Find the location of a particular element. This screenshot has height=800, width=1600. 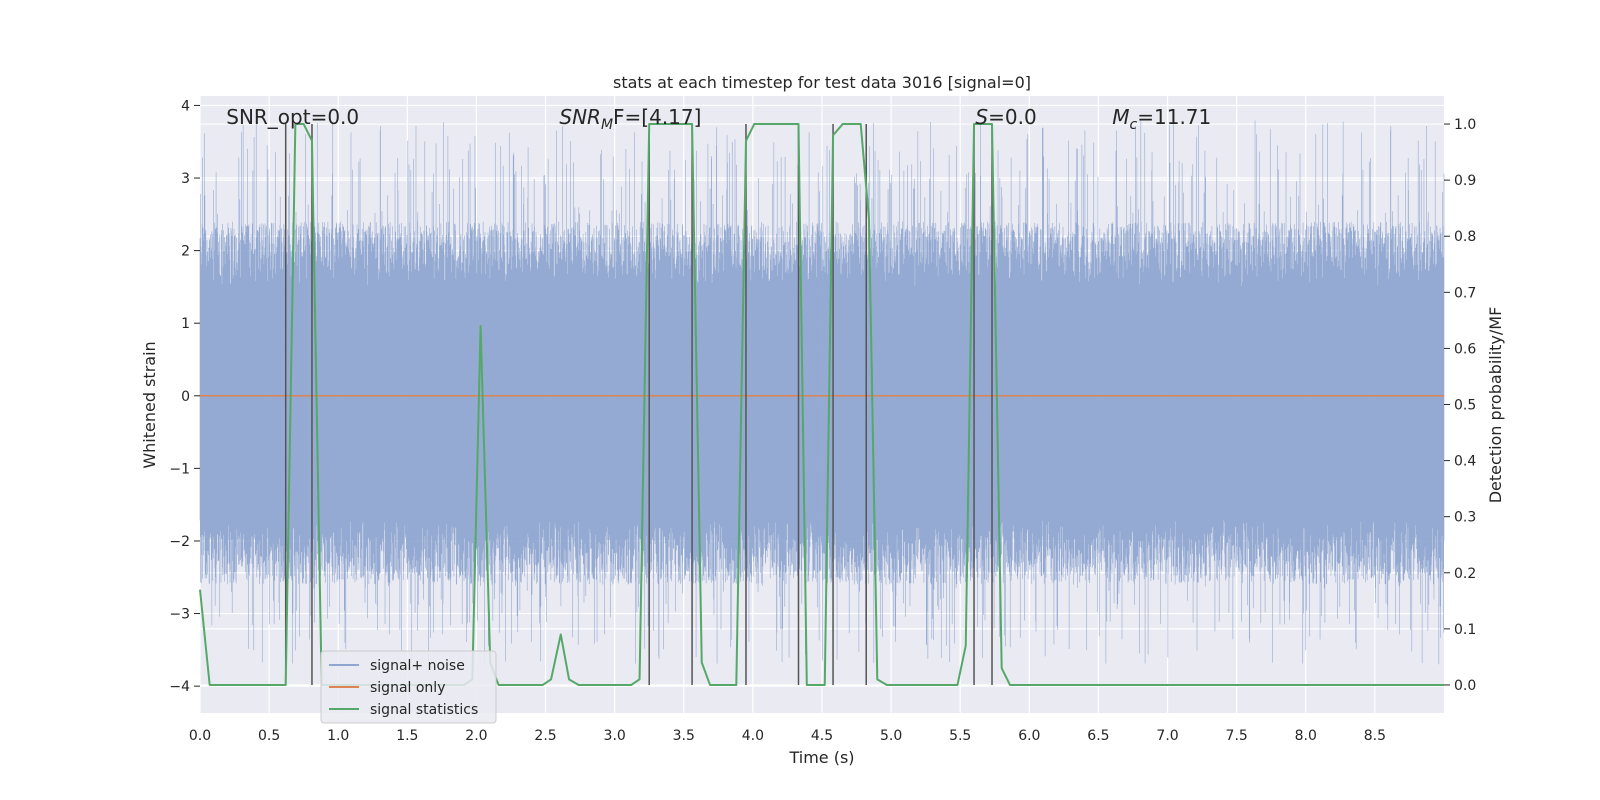

y-left-tick-label-5: 1 is located at coordinates (185, 324).